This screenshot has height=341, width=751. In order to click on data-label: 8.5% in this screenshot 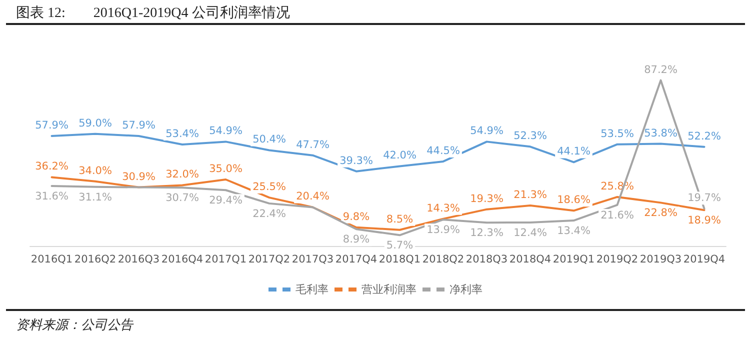, I will do `click(400, 219)`.